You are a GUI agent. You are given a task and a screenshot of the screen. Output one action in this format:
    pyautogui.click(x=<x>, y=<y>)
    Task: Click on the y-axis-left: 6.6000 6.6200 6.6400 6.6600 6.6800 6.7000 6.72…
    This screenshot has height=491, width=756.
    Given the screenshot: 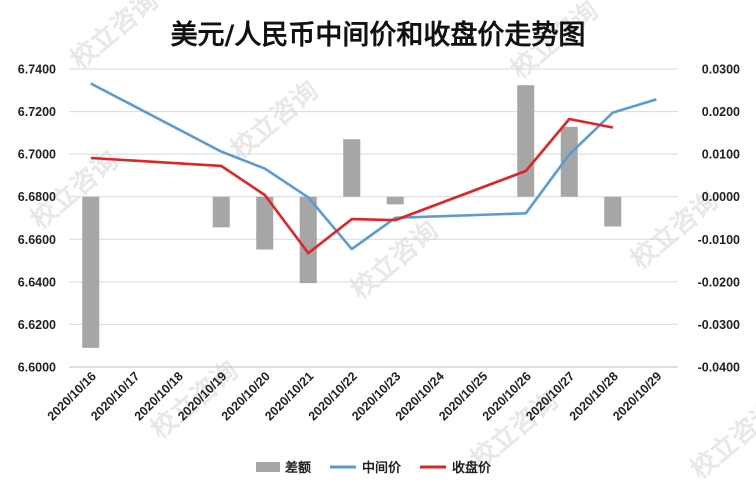 What is the action you would take?
    pyautogui.click(x=37, y=219)
    